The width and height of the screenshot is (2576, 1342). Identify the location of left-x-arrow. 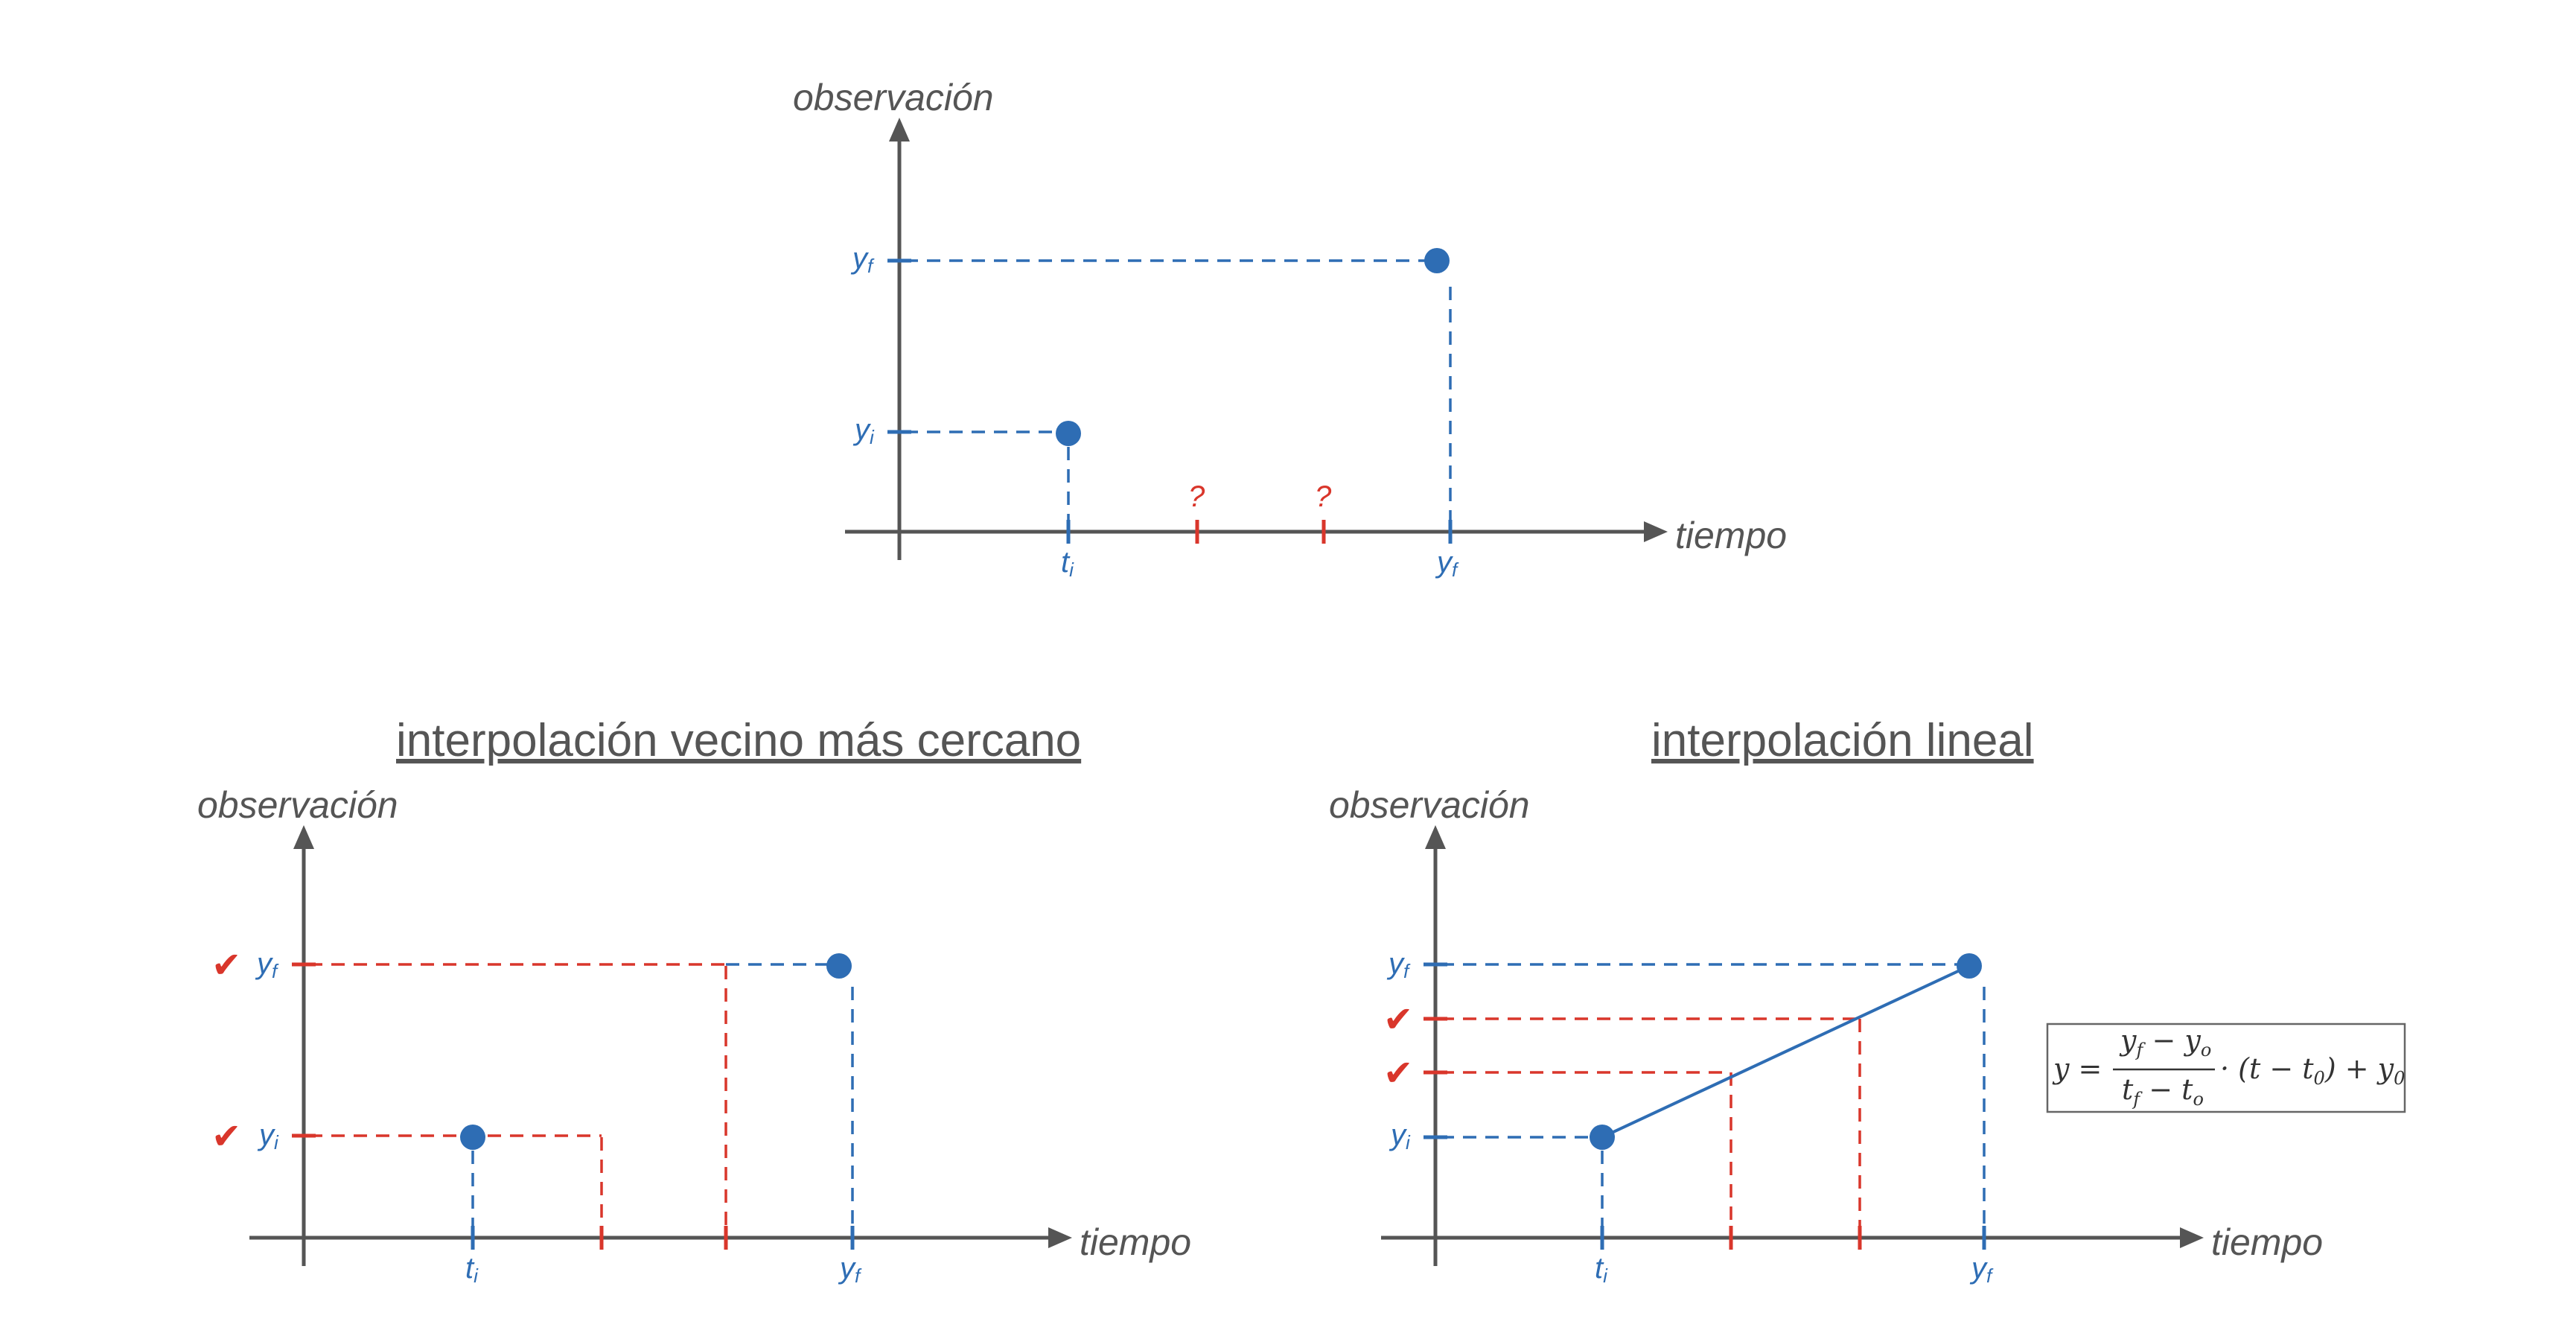
(1060, 1238).